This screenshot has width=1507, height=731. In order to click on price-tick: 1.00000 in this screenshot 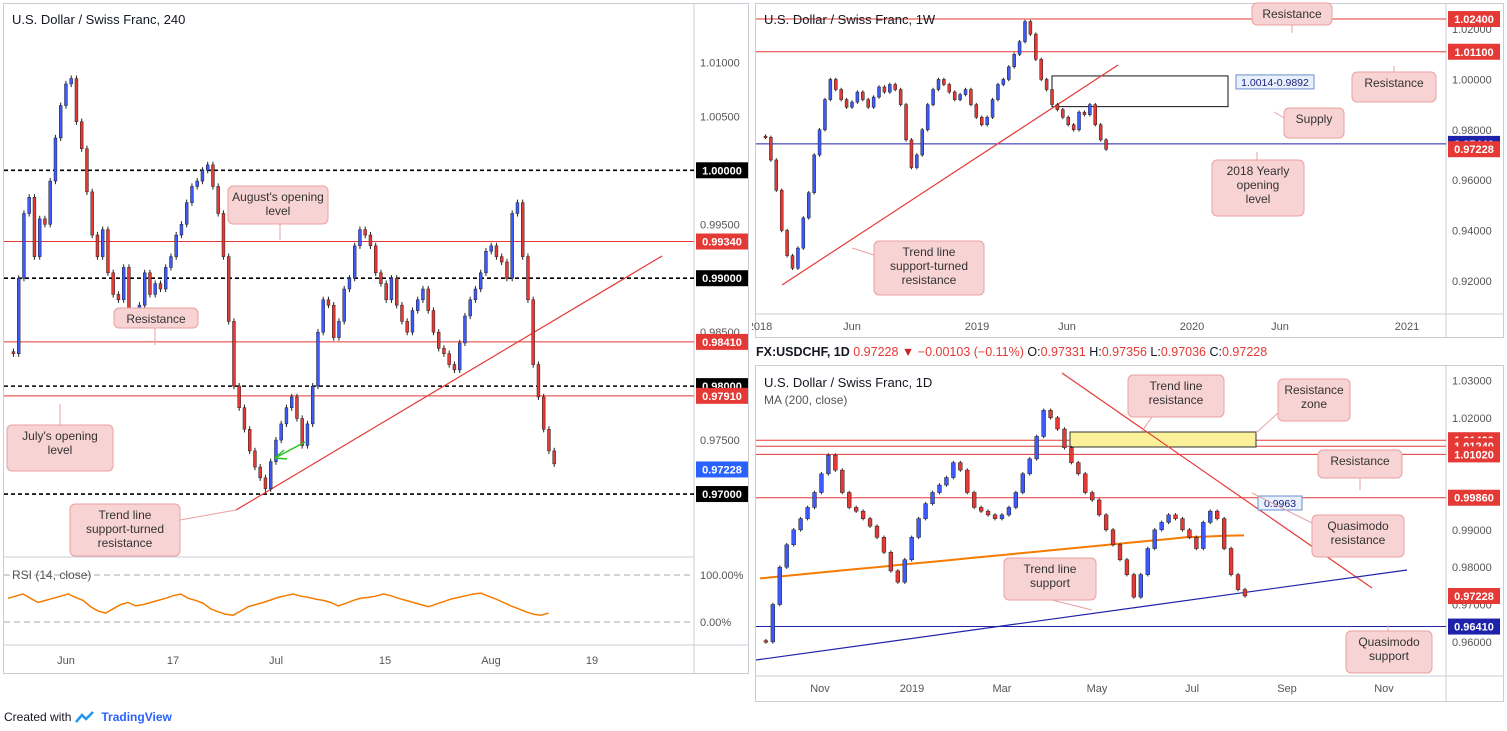, I will do `click(1472, 80)`.